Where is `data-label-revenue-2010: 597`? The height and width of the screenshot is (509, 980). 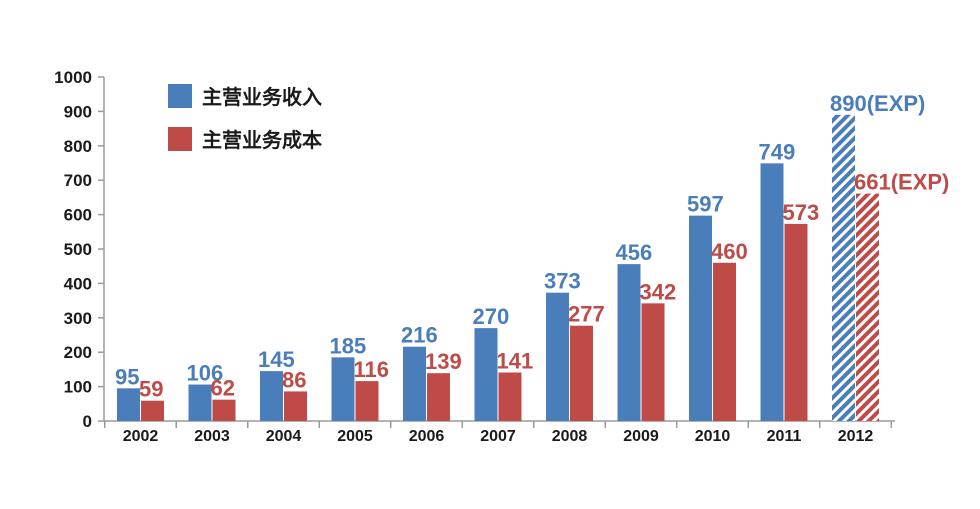 data-label-revenue-2010: 597 is located at coordinates (705, 204).